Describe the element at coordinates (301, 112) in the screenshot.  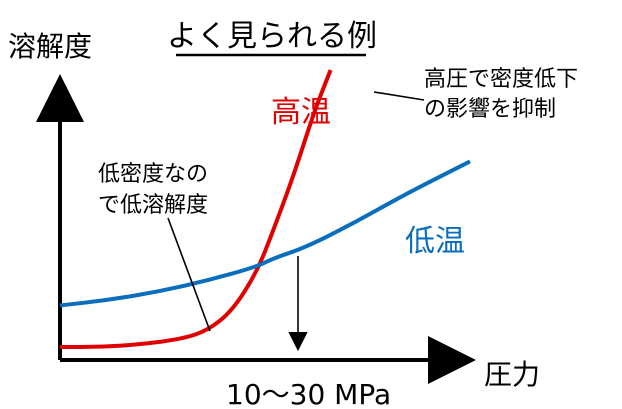
I see `series-label-high-temperature: 高温` at that location.